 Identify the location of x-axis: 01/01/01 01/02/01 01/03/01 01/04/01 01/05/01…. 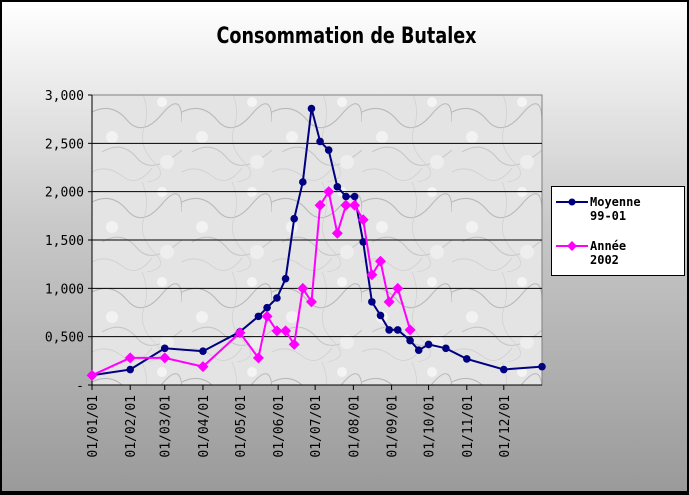
(299, 421).